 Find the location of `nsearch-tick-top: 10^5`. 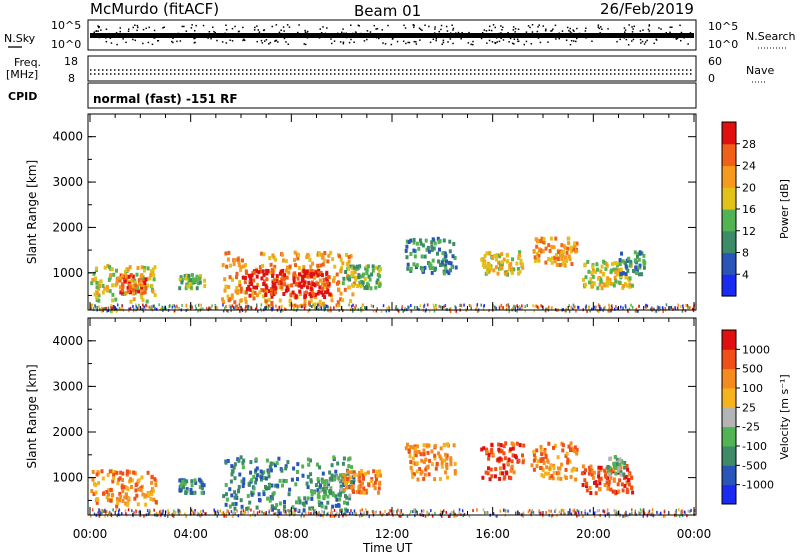

nsearch-tick-top: 10^5 is located at coordinates (723, 26).